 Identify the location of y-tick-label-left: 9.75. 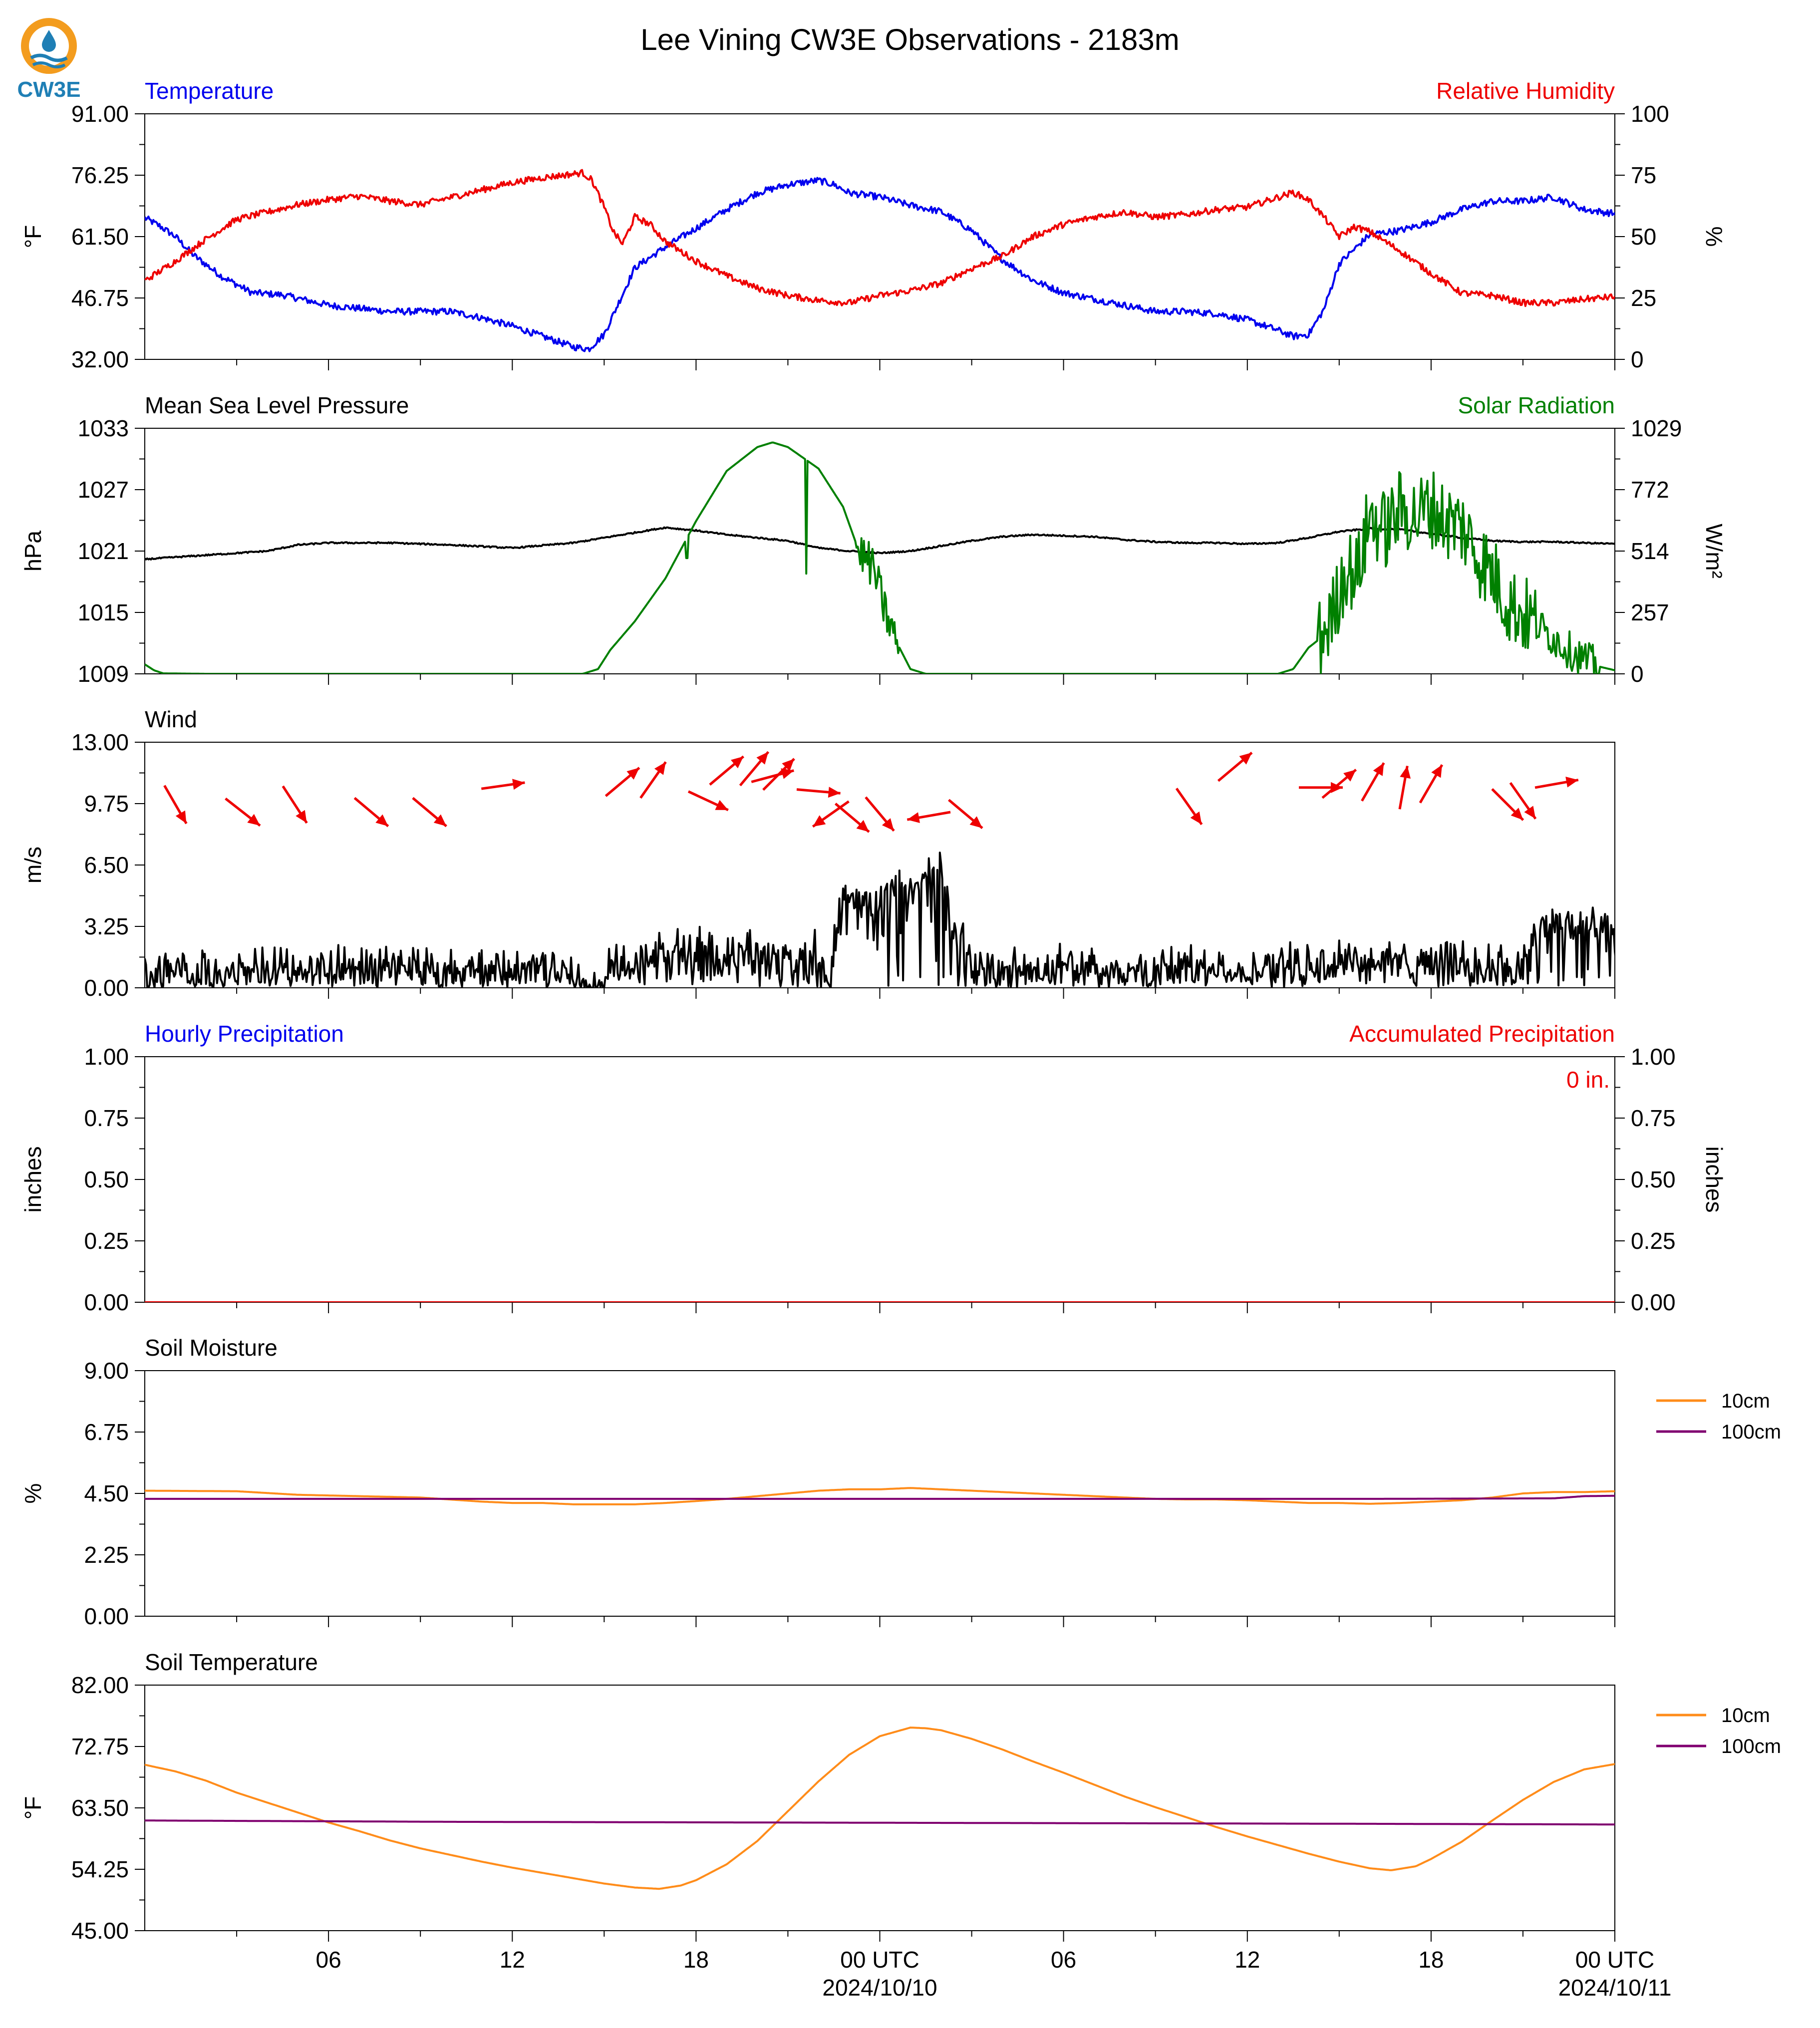
(106, 804).